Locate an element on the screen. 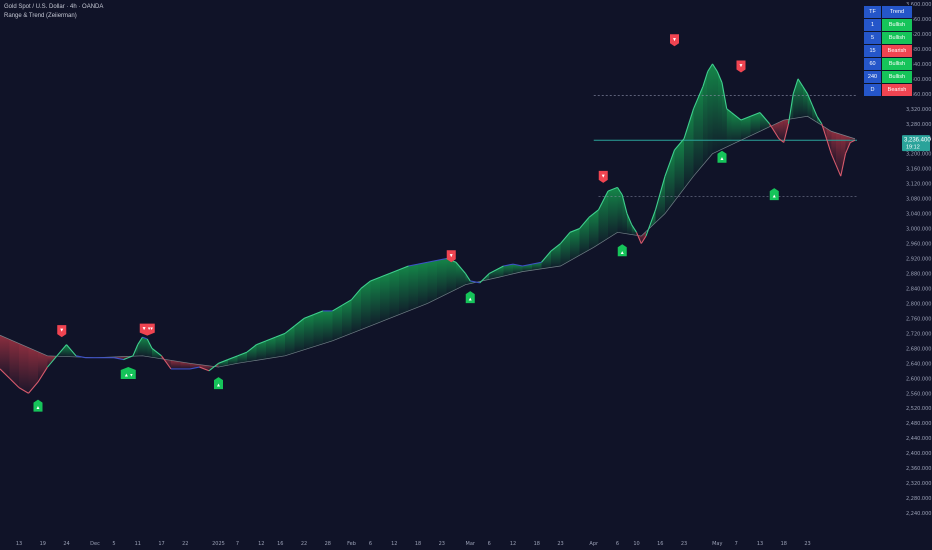  price-tick-label: 3,080.000 is located at coordinates (918, 200).